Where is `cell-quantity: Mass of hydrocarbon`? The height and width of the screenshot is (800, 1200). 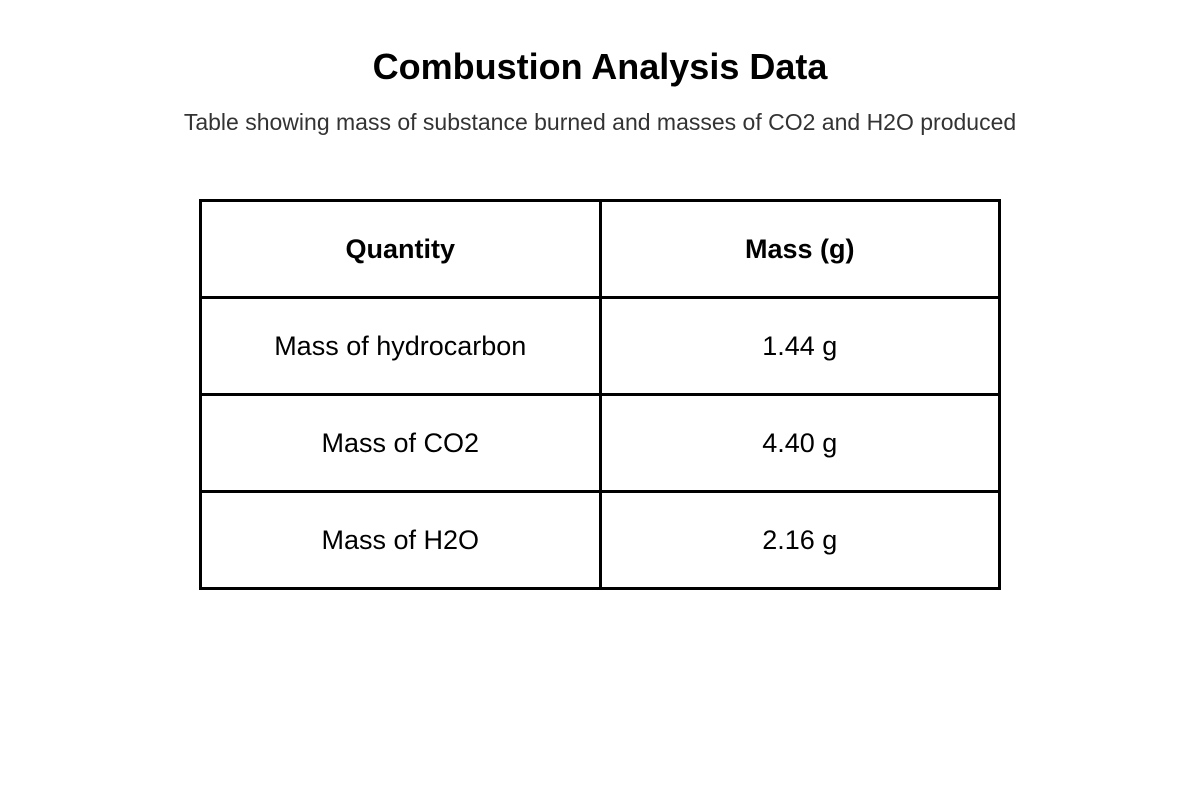 cell-quantity: Mass of hydrocarbon is located at coordinates (400, 346).